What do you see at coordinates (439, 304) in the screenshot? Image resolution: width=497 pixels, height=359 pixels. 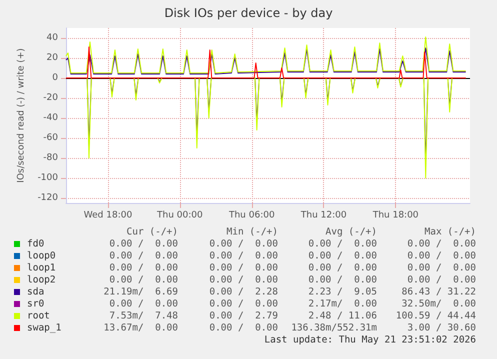 I see `text: 32.50m/ 0.00` at bounding box center [439, 304].